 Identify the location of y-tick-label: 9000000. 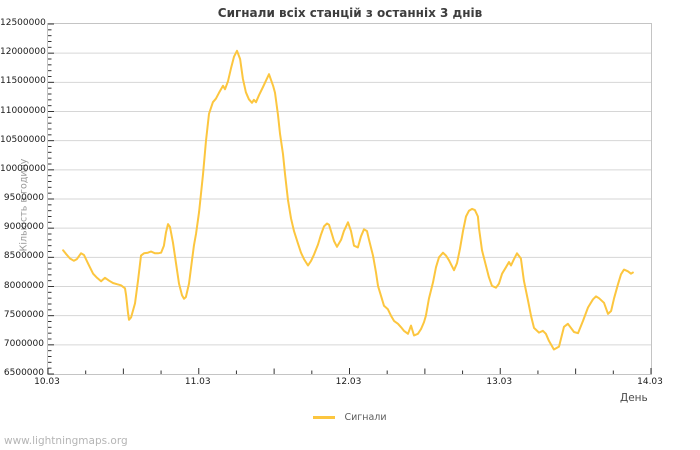
(23, 227).